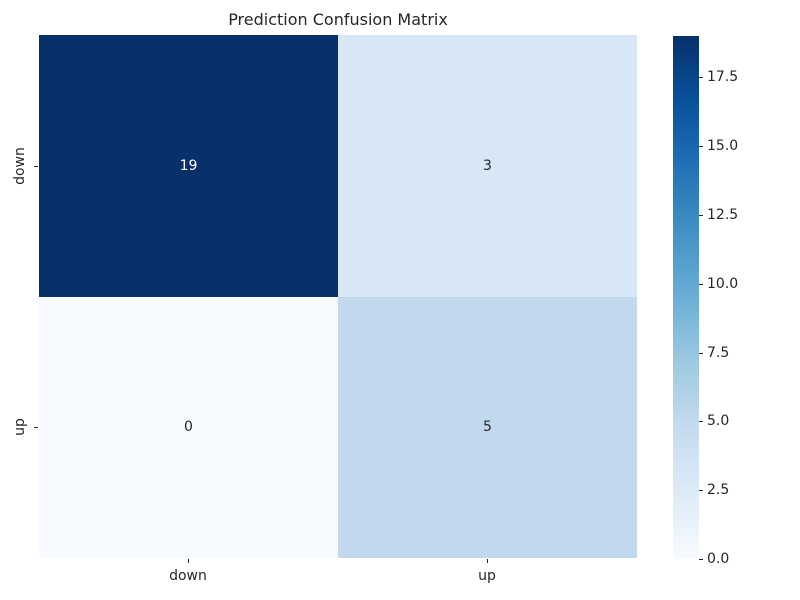  I want to click on y-tick-label-up: up, so click(20, 427).